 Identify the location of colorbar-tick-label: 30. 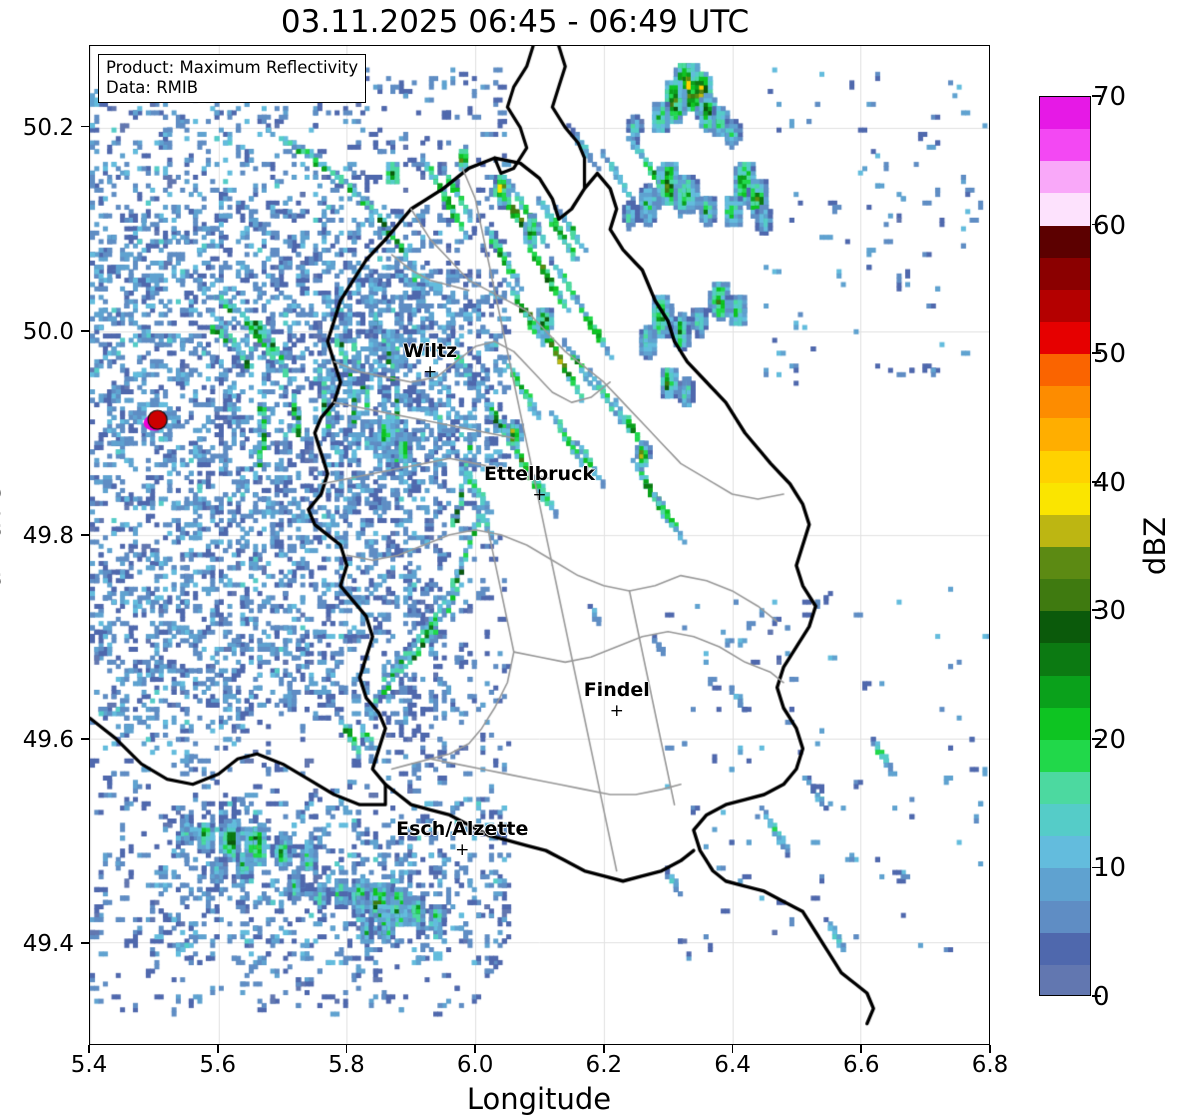
(1110, 611).